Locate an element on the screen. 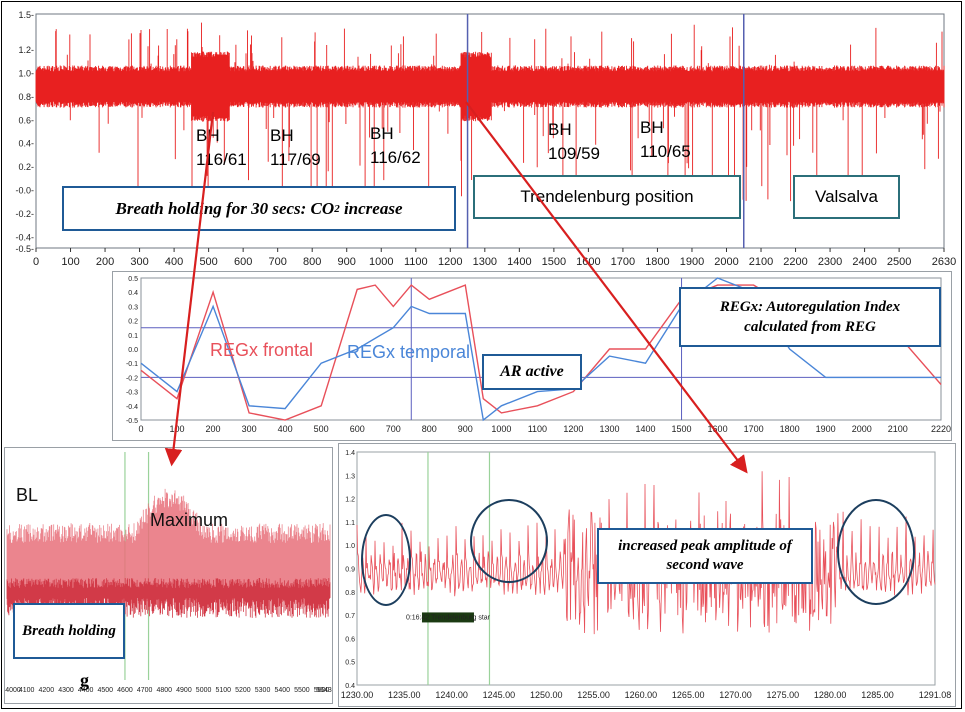 The height and width of the screenshot is (712, 965). box-text: Breath holding is located at coordinates (69, 631).